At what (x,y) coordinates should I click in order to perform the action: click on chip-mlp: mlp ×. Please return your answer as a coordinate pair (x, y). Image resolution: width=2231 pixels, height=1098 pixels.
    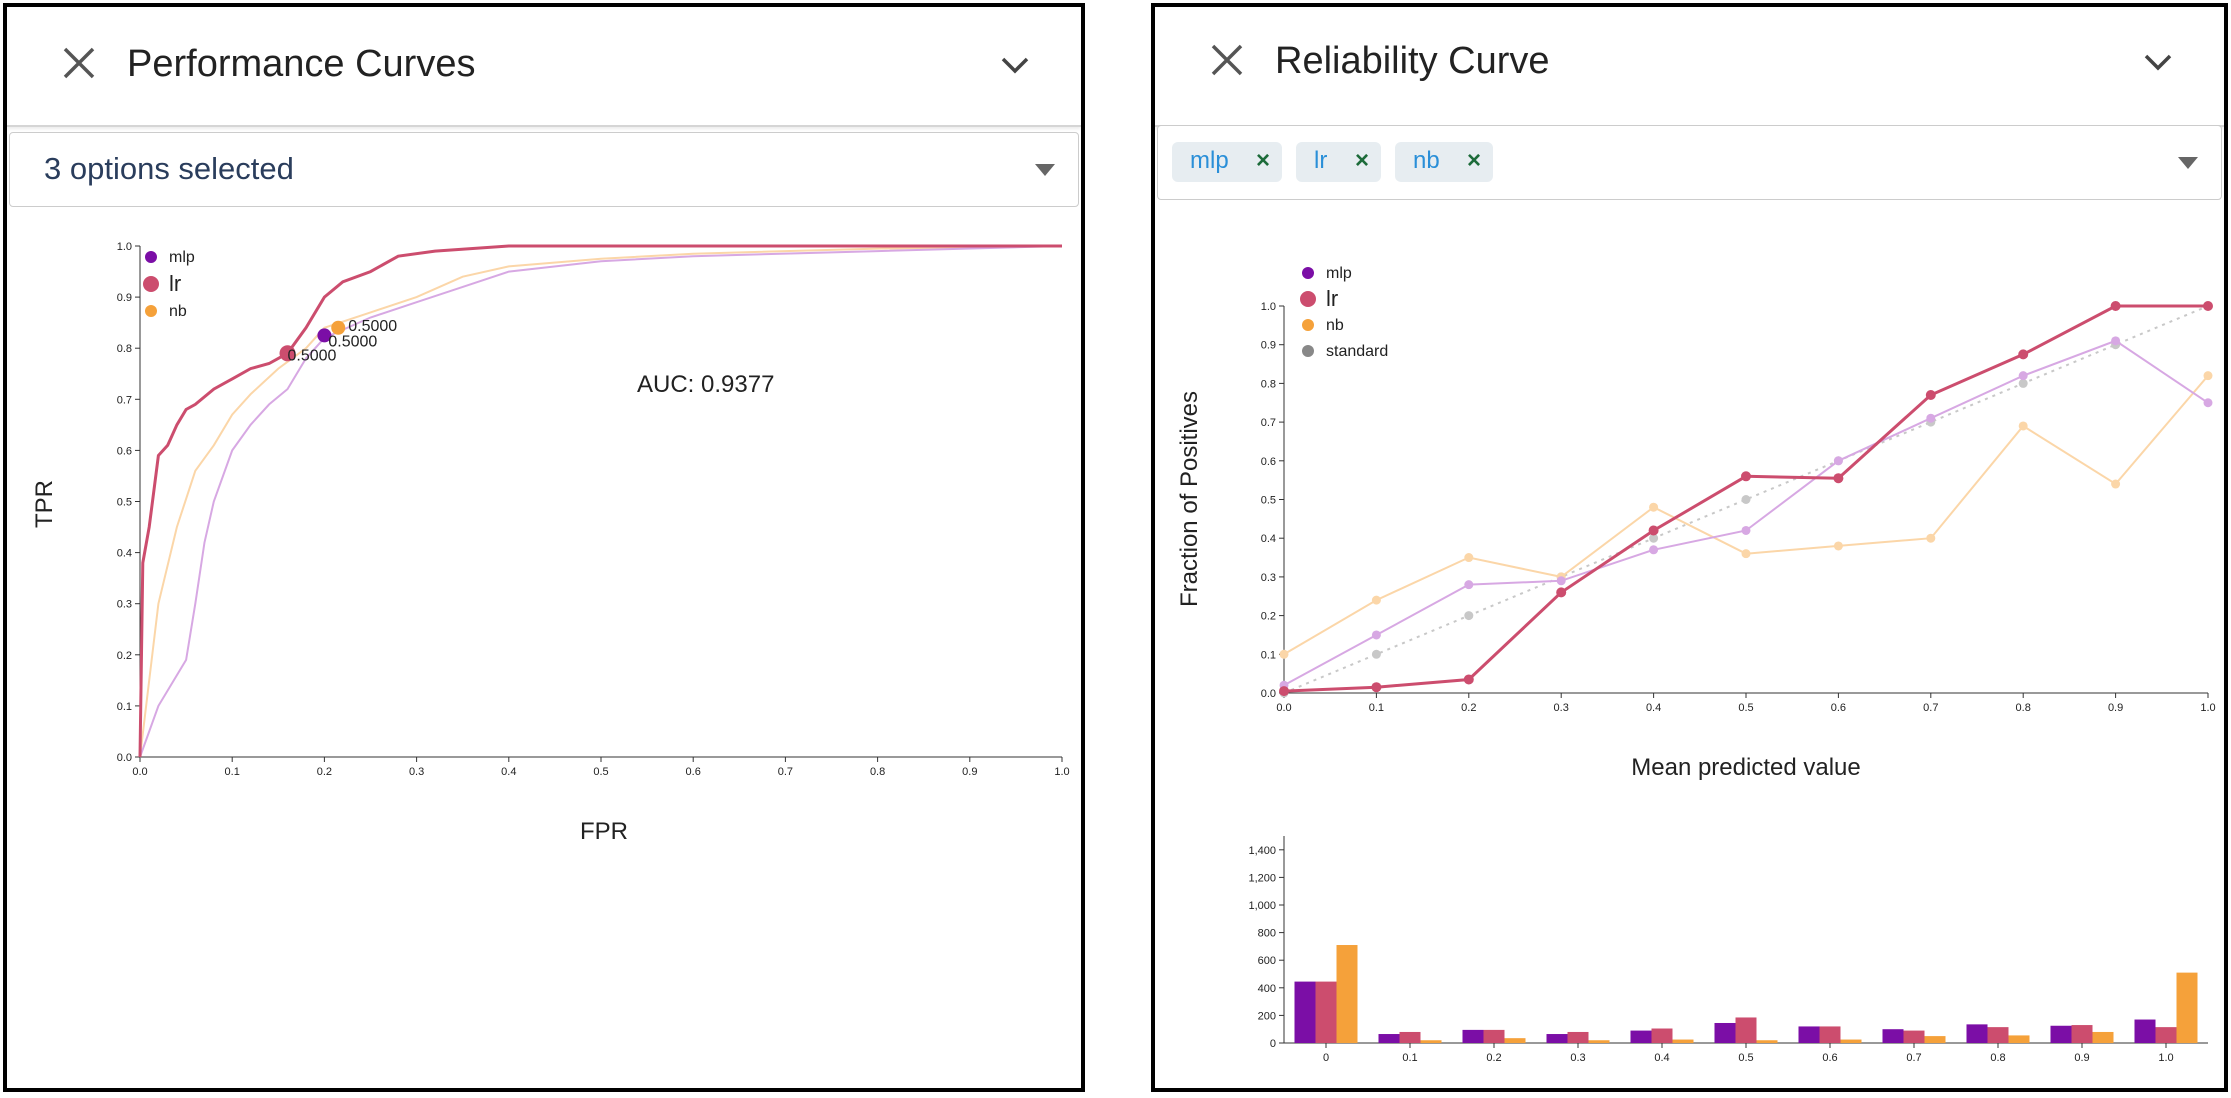
    Looking at the image, I should click on (1227, 162).